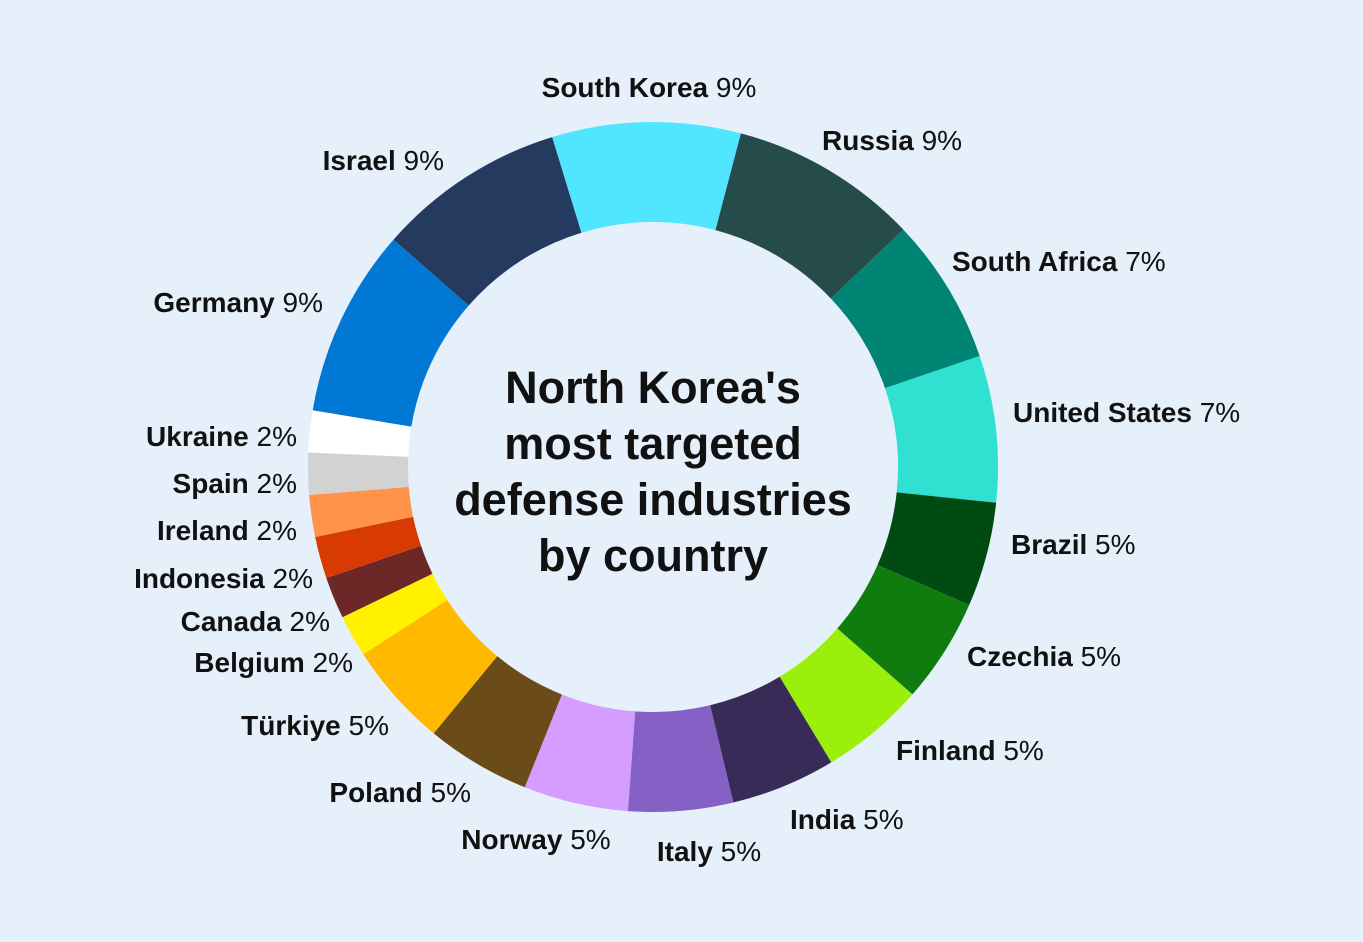 The height and width of the screenshot is (942, 1363). I want to click on label-israel: Israel 9%, so click(383, 160).